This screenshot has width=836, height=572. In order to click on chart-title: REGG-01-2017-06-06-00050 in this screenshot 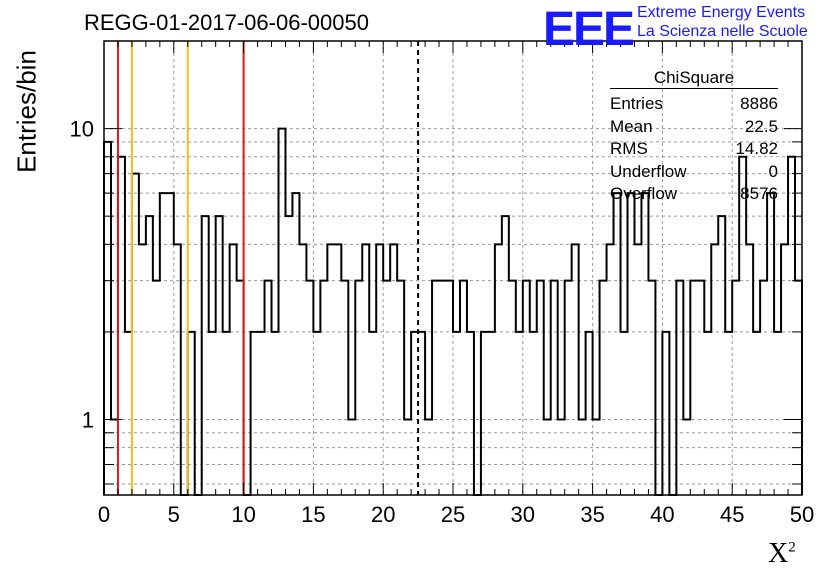, I will do `click(226, 22)`.